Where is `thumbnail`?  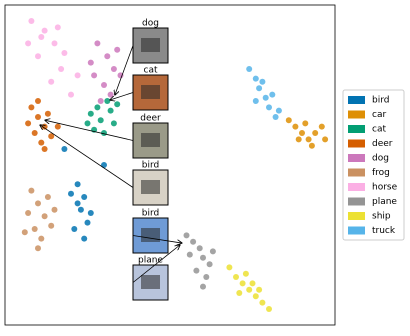
thumbnail is located at coordinates (150, 187).